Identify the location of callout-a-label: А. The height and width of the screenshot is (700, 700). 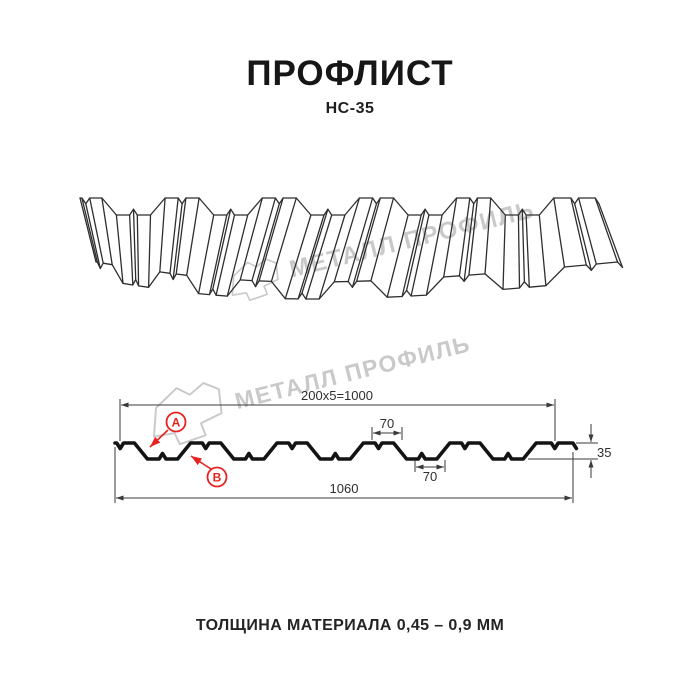
(176, 423).